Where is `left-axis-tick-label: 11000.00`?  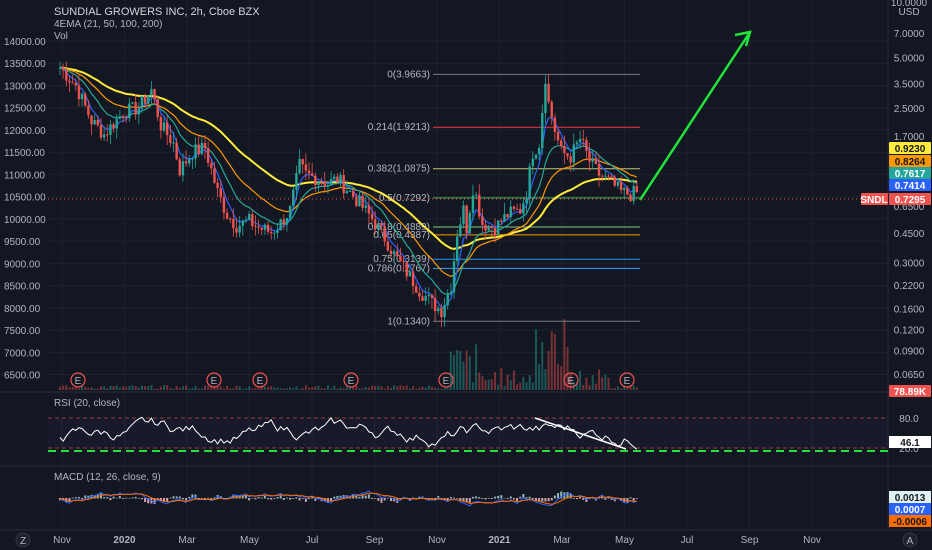
left-axis-tick-label: 11000.00 is located at coordinates (24, 175).